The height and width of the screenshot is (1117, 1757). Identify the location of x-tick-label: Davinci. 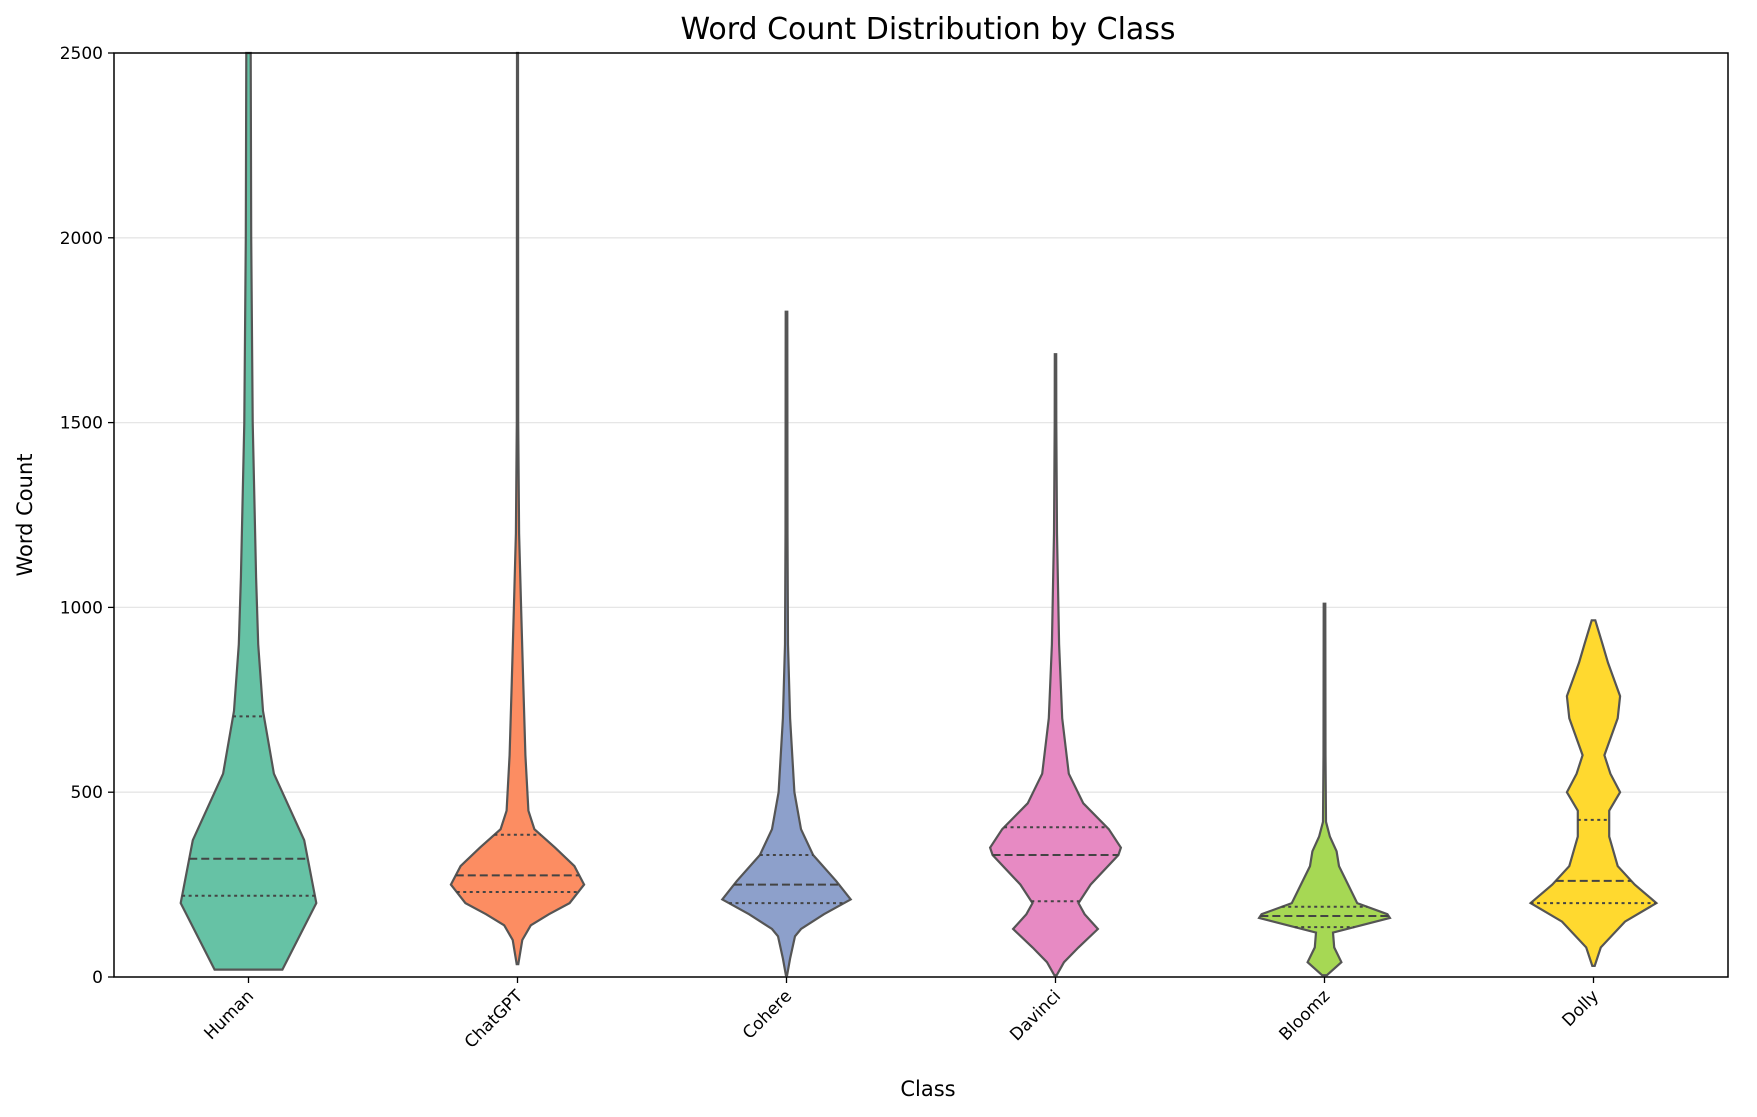
(1035, 1015).